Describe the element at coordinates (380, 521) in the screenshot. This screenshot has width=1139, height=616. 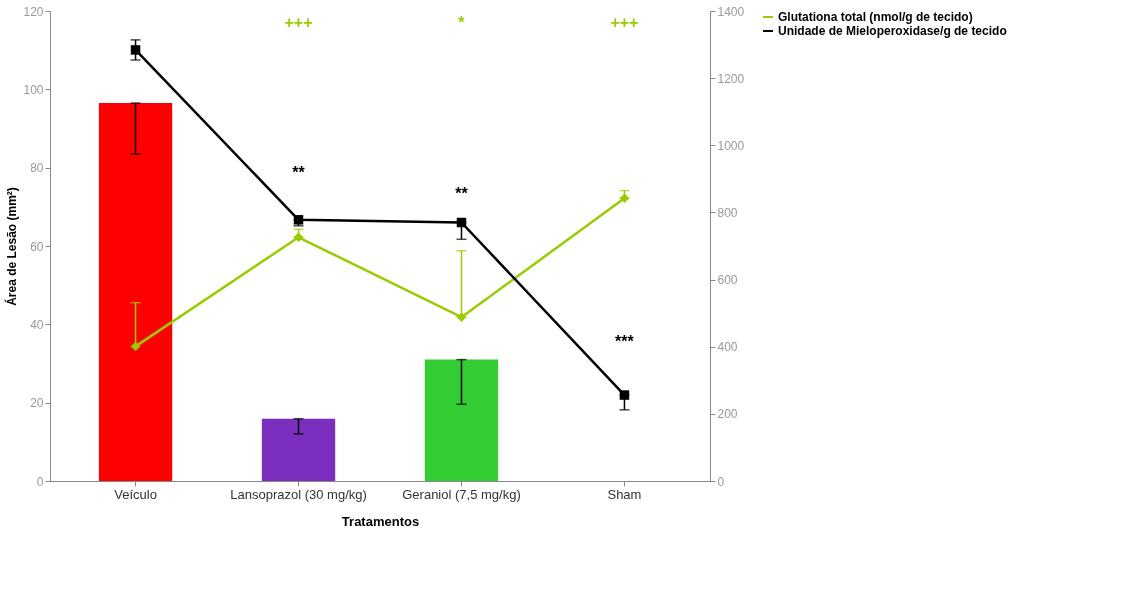
I see `x-axis-title: Tratamentos` at that location.